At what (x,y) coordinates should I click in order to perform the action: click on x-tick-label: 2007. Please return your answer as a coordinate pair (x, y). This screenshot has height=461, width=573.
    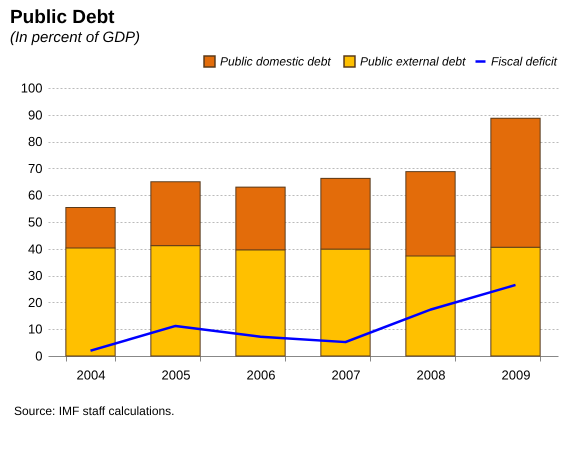
    Looking at the image, I should click on (346, 375).